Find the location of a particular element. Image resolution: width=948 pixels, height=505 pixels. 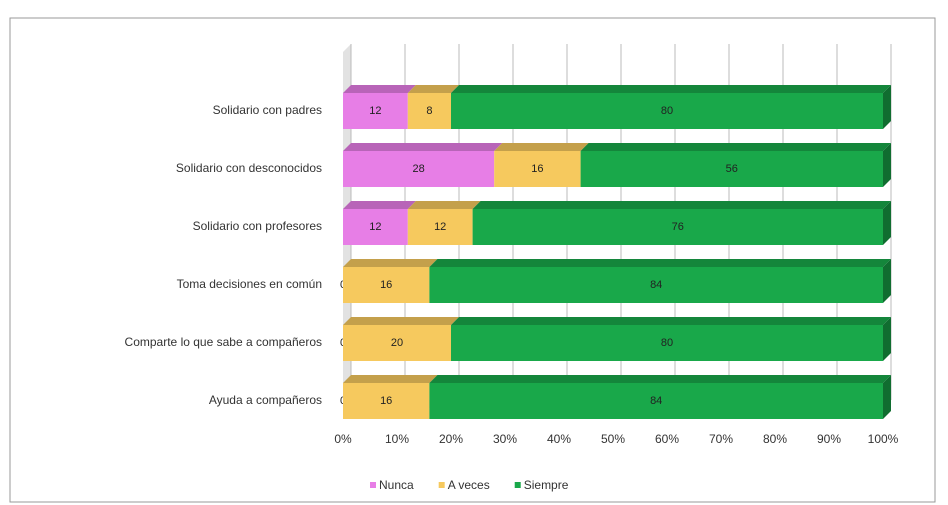

x-tick-label: 0% is located at coordinates (343, 439).